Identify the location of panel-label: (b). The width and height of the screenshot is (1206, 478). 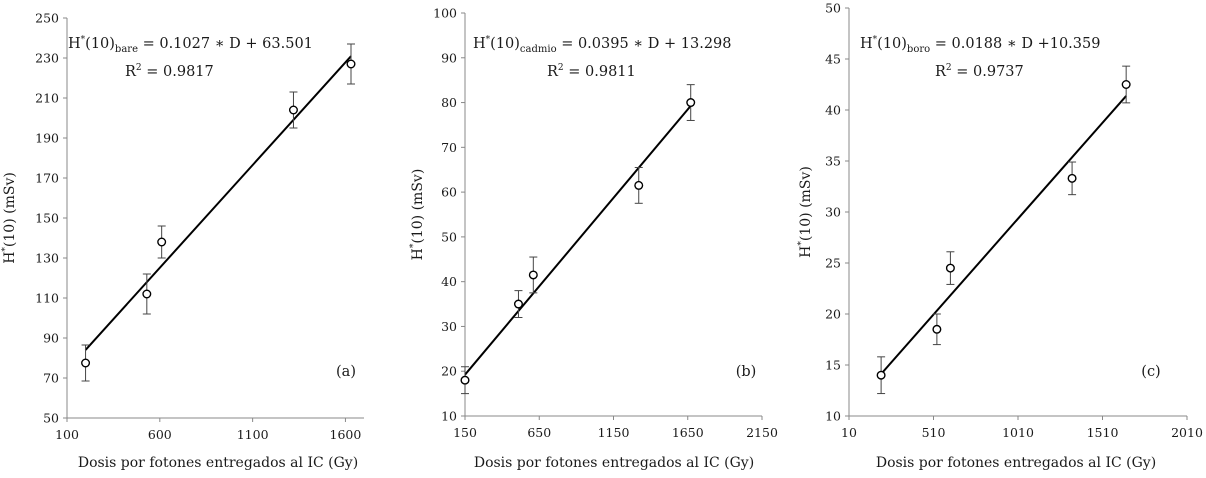
(746, 372).